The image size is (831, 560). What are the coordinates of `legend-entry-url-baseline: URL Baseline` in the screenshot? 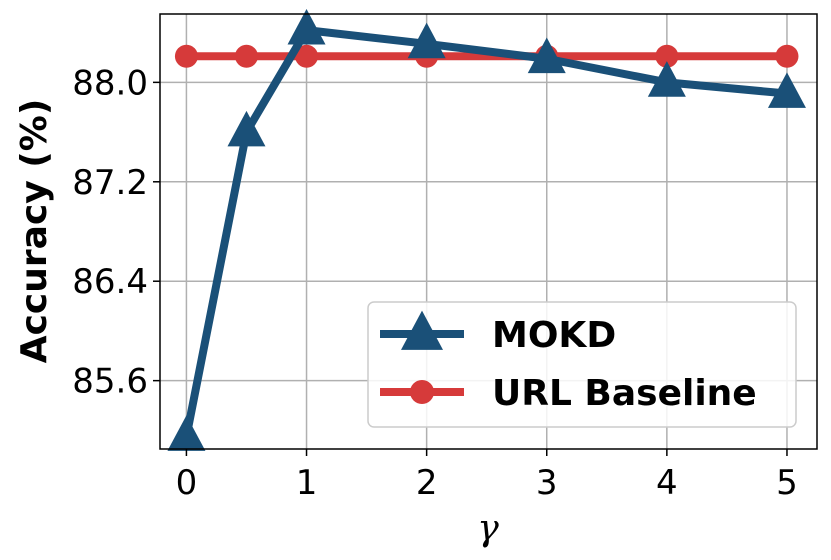 It's located at (568, 393).